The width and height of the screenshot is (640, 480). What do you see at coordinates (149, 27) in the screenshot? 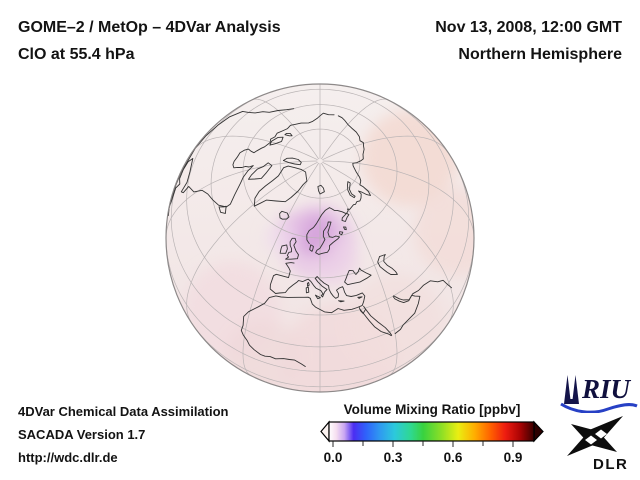
I see `title-line-1: GOME–2 / MetOp – 4DVar Analysis` at bounding box center [149, 27].